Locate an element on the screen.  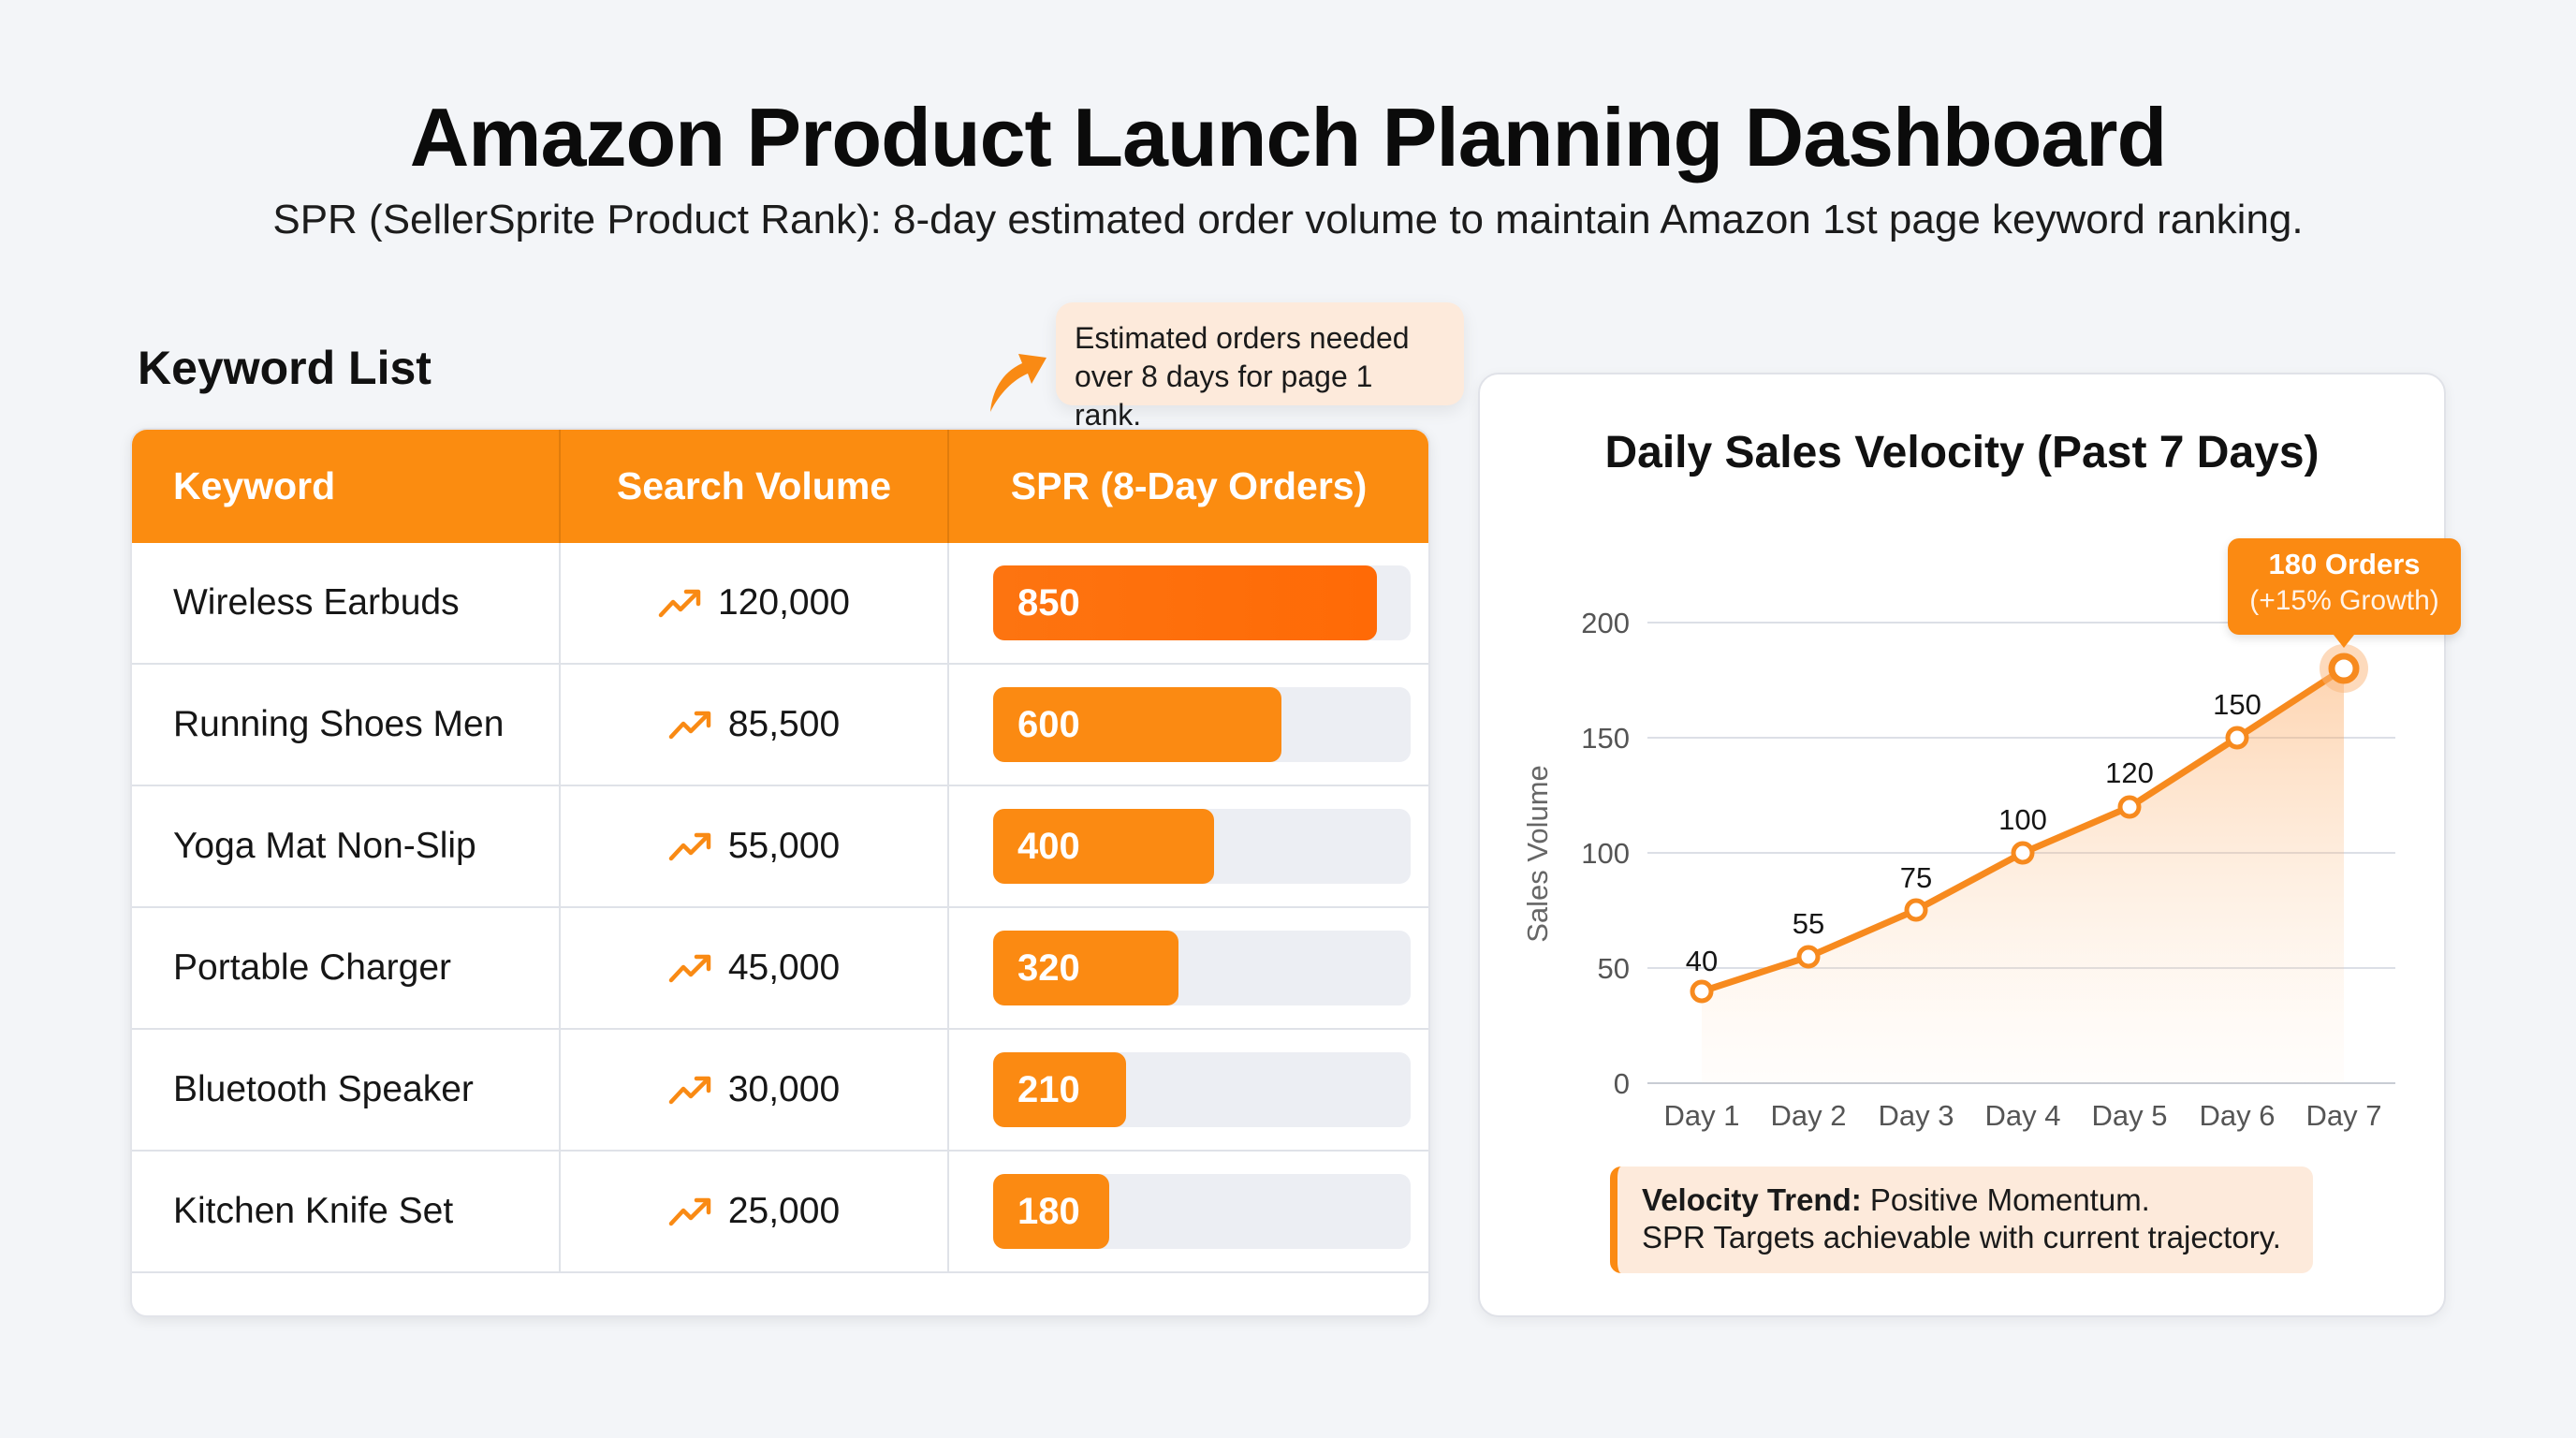
area-fill is located at coordinates (2023, 875).